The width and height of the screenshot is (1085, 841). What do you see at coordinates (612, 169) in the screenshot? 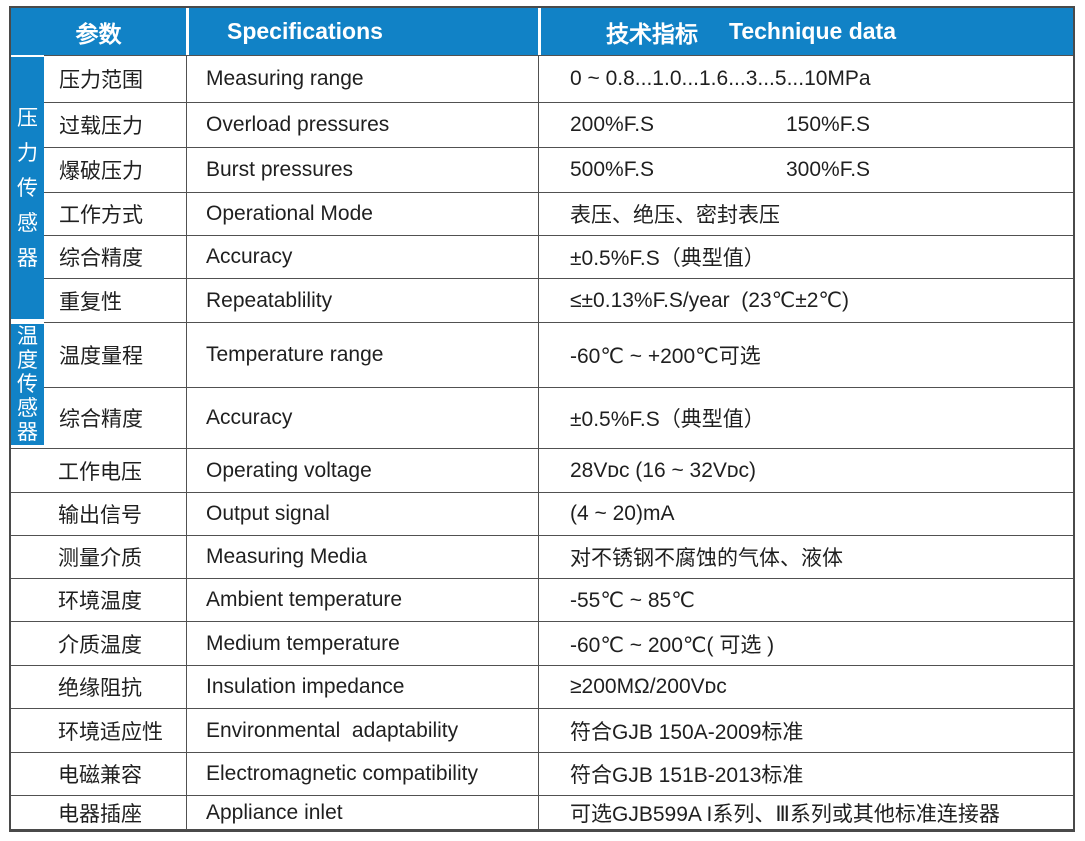
I see `value-part-1: 500%F.S` at bounding box center [612, 169].